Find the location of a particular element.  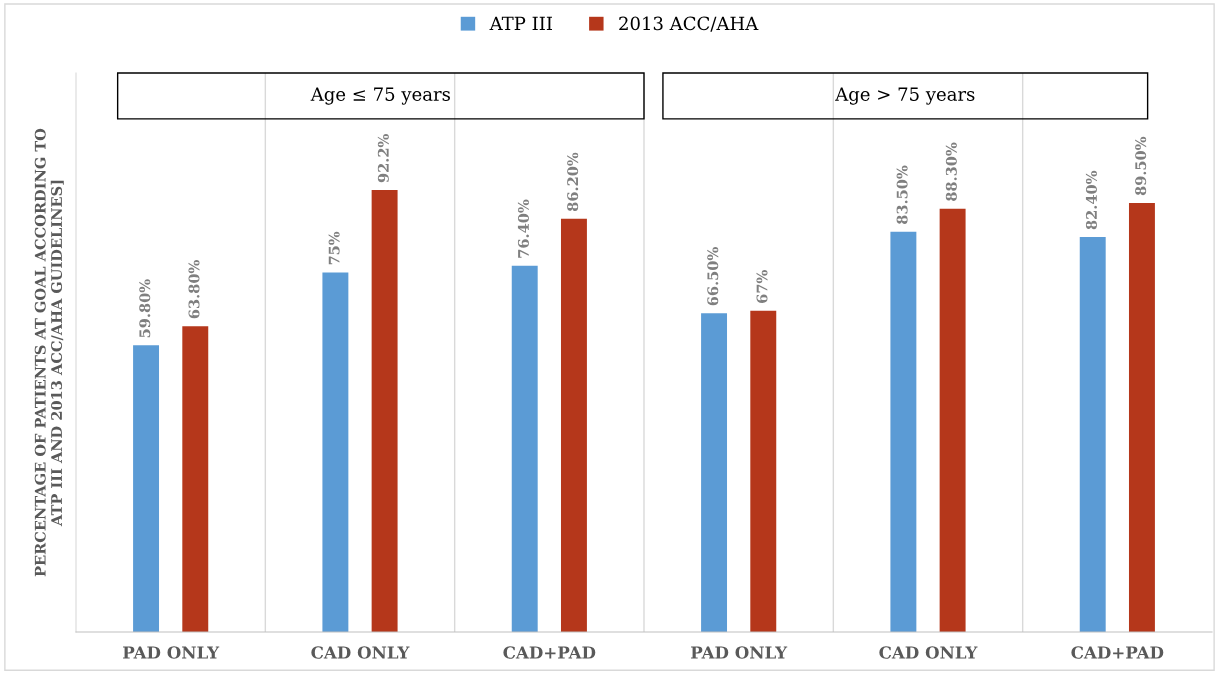

annotation: Age > 75 years is located at coordinates (905, 96).